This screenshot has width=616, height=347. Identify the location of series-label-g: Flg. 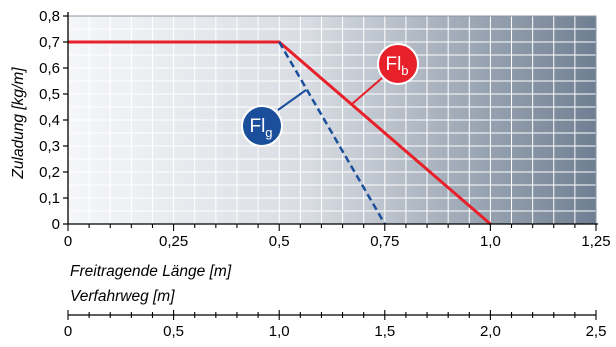
(260, 128).